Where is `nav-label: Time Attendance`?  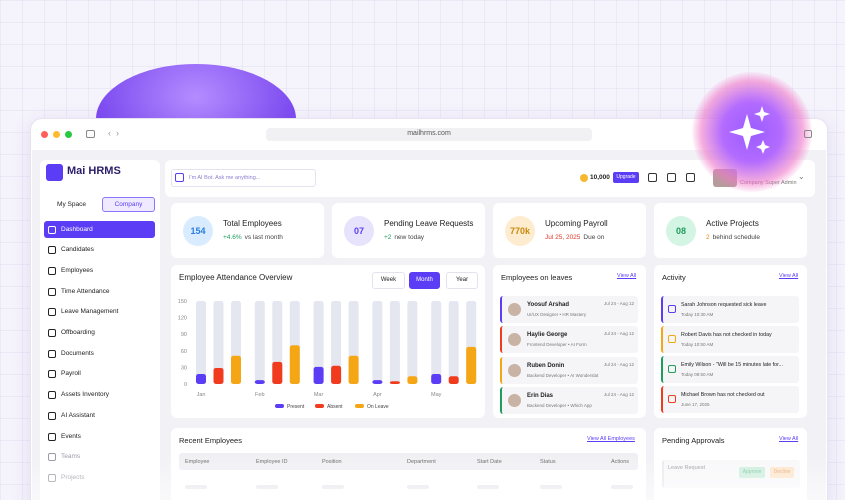 nav-label: Time Attendance is located at coordinates (85, 291).